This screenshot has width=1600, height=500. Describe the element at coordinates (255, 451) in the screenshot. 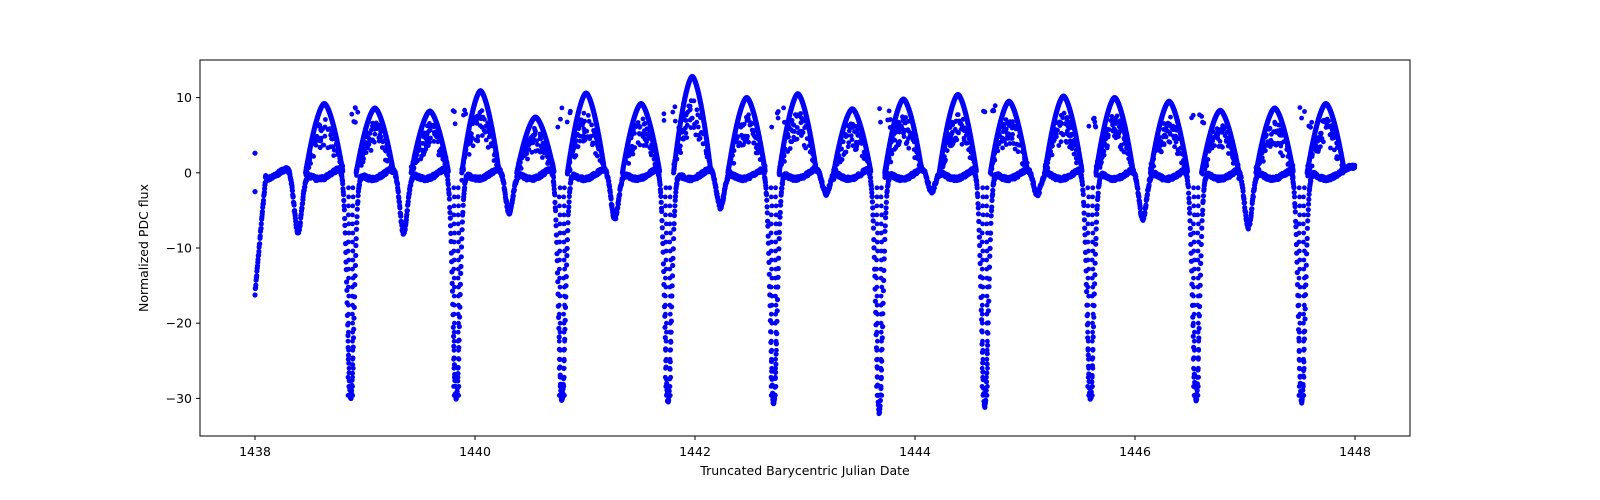

I see `x-tick-label: 1438` at that location.